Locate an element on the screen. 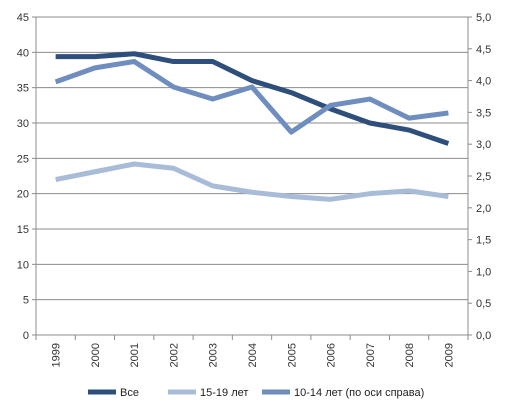 The height and width of the screenshot is (412, 511). x-tick-label: 2007 is located at coordinates (371, 355).